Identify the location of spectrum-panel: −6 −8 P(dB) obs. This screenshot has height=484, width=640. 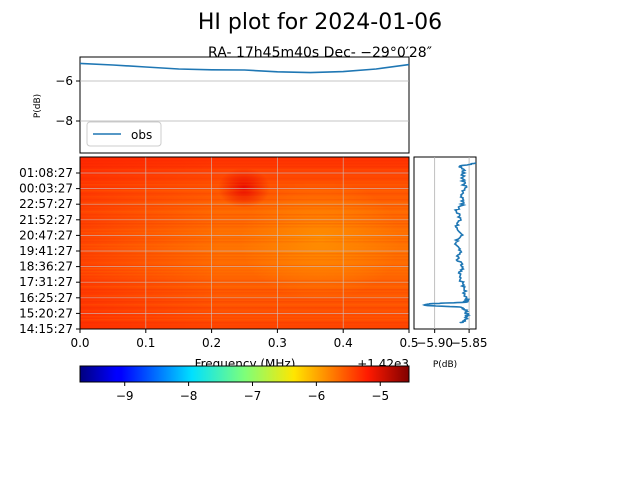
(221, 105).